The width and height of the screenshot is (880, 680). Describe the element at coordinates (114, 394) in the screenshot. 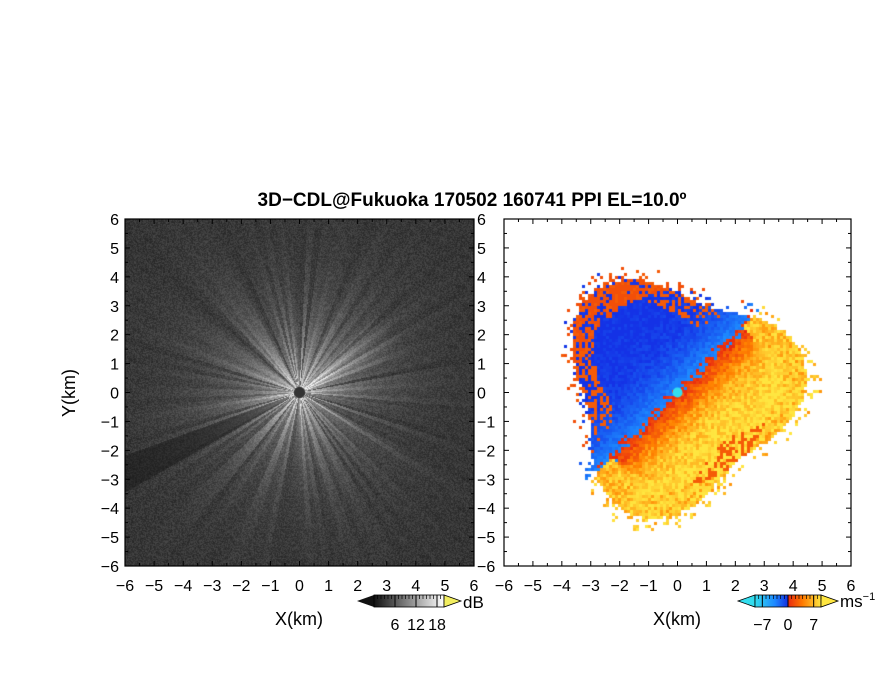

I see `snr-y-tick-label: 0` at that location.